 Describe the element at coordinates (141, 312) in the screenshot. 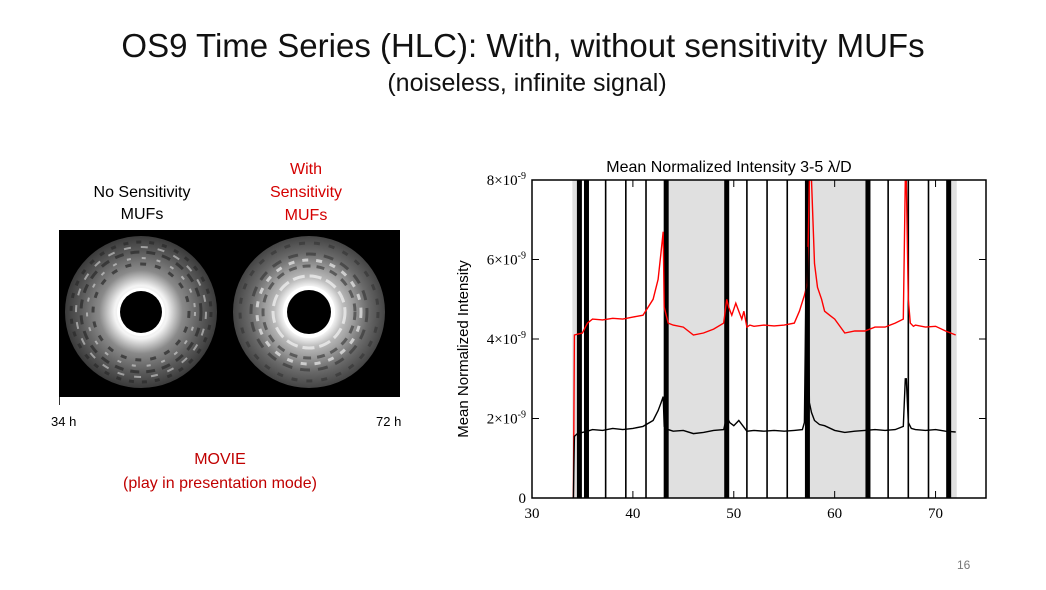

I see `image-no-mufs` at that location.